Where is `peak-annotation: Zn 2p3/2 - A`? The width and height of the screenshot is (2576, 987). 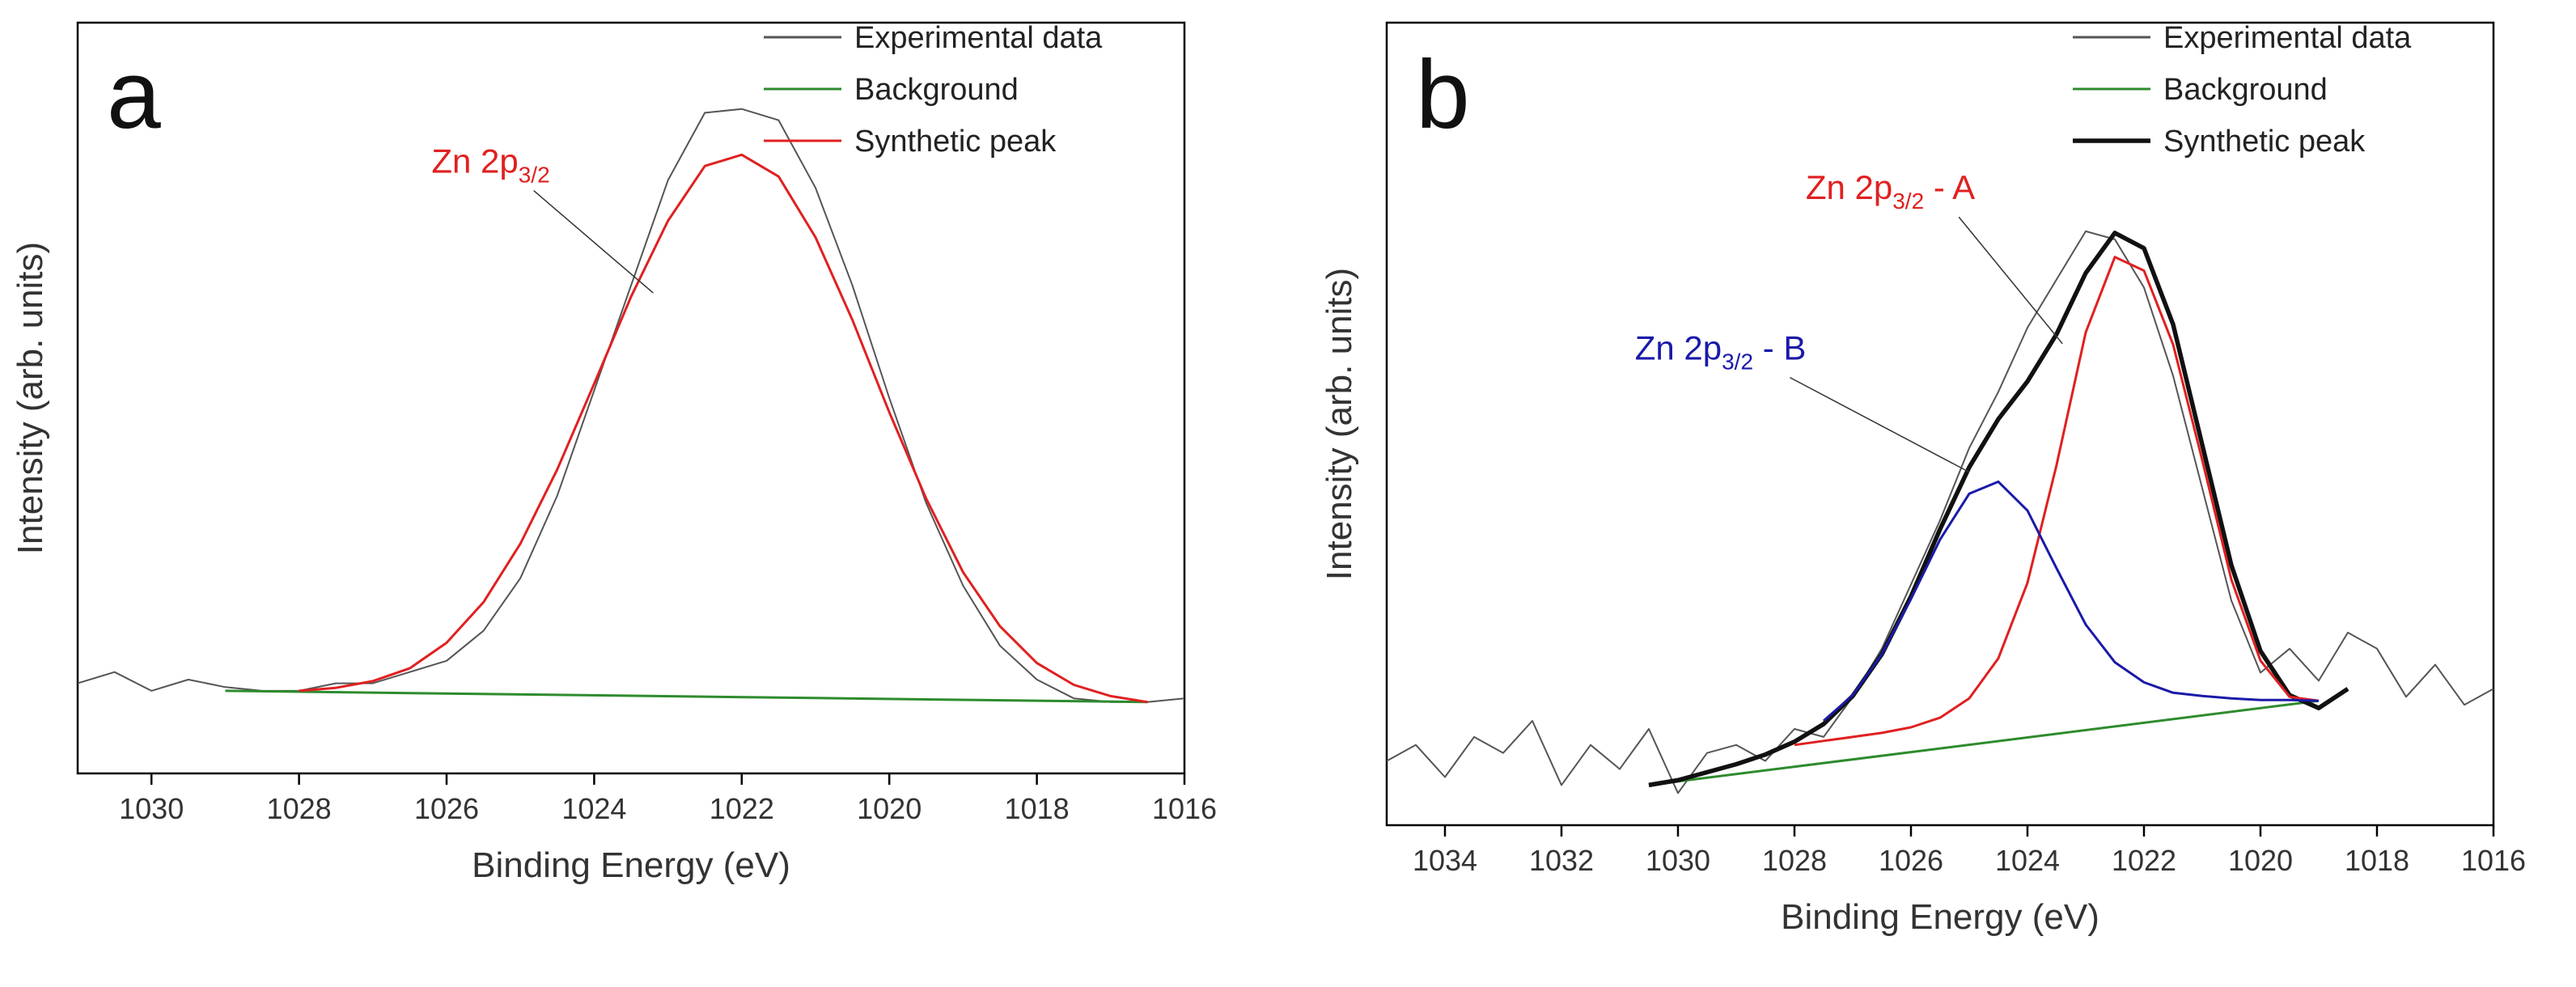 peak-annotation: Zn 2p3/2 - A is located at coordinates (1890, 191).